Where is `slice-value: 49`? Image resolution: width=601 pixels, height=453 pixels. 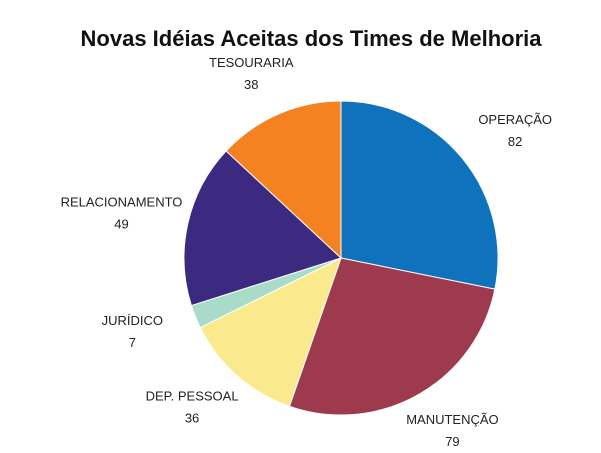 slice-value: 49 is located at coordinates (121, 224).